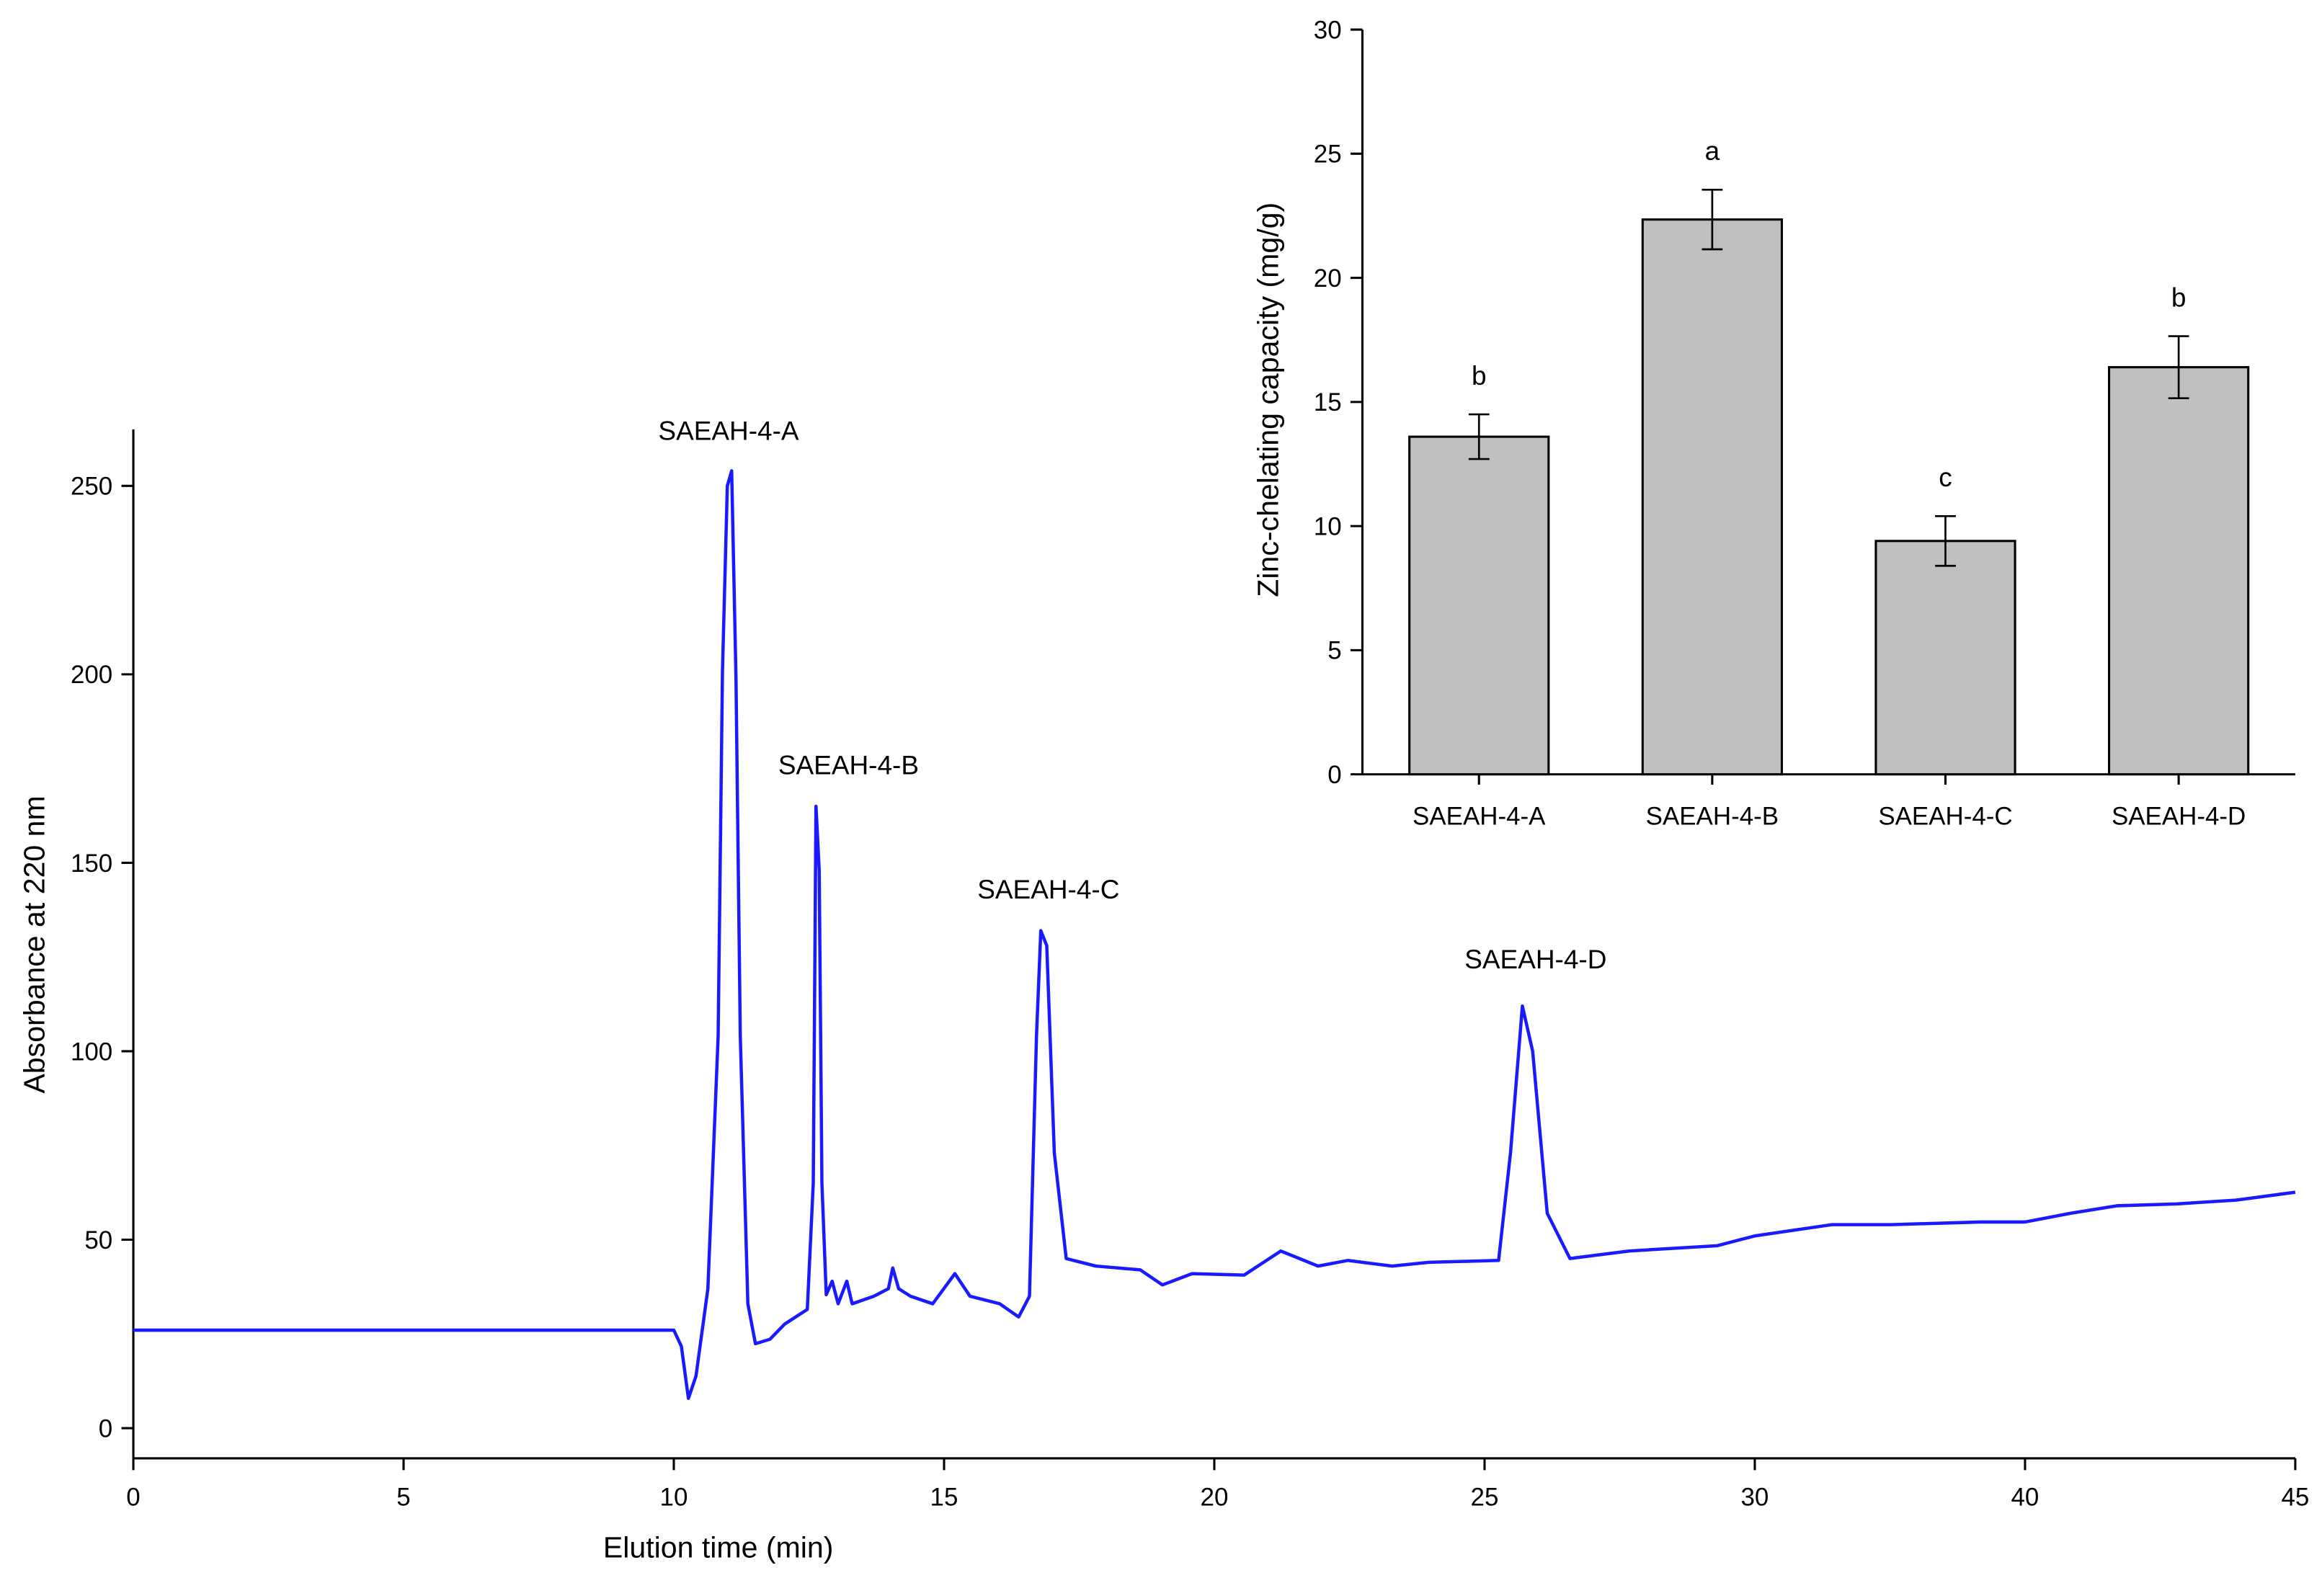 This screenshot has width=2322, height=1596. What do you see at coordinates (1712, 151) in the screenshot?
I see `significance-letter: a` at bounding box center [1712, 151].